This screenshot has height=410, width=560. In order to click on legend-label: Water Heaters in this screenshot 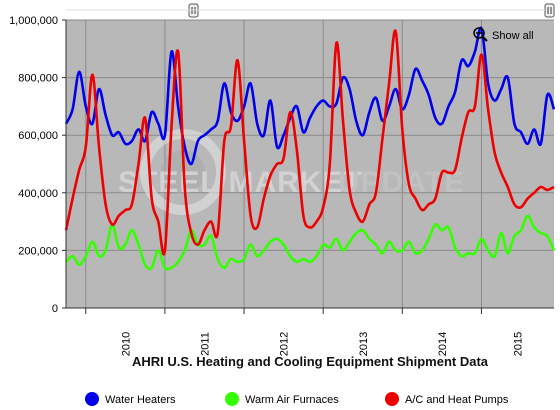, I will do `click(140, 400)`.